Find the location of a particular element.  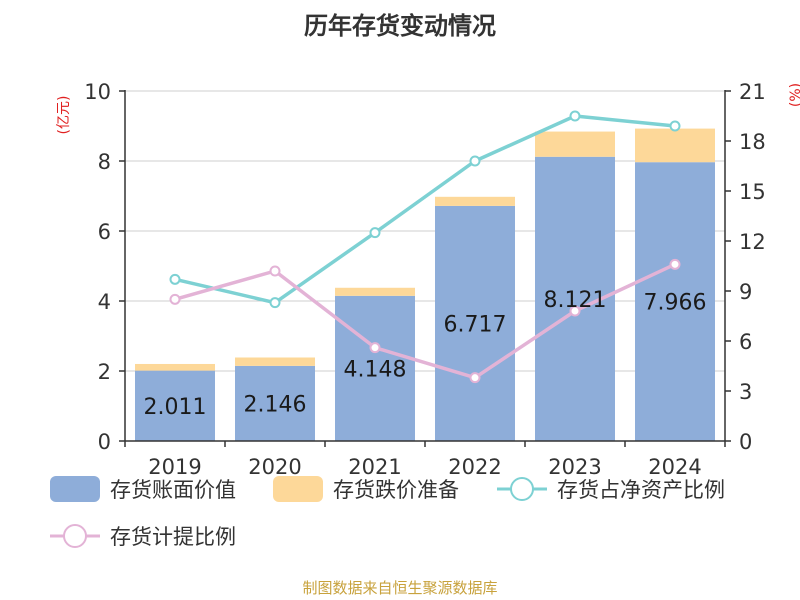

legend-label: 存货账面价值 is located at coordinates (173, 490).